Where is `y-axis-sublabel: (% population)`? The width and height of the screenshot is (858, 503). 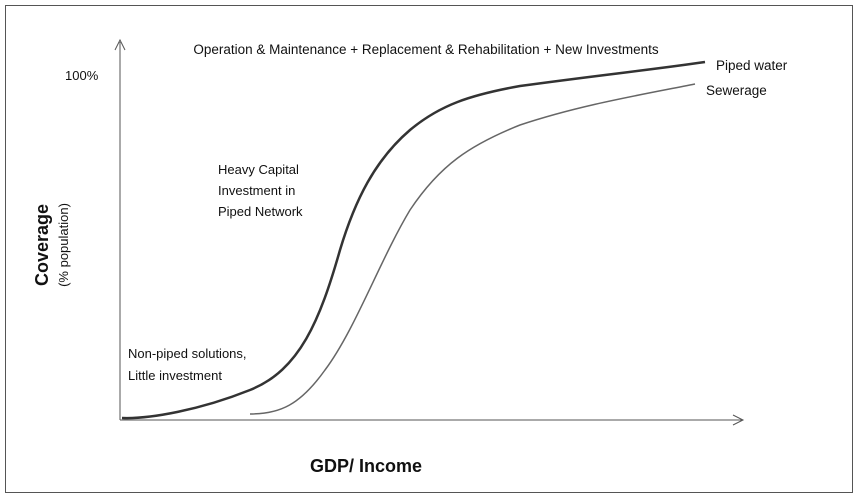
y-axis-sublabel: (% population) is located at coordinates (63, 245).